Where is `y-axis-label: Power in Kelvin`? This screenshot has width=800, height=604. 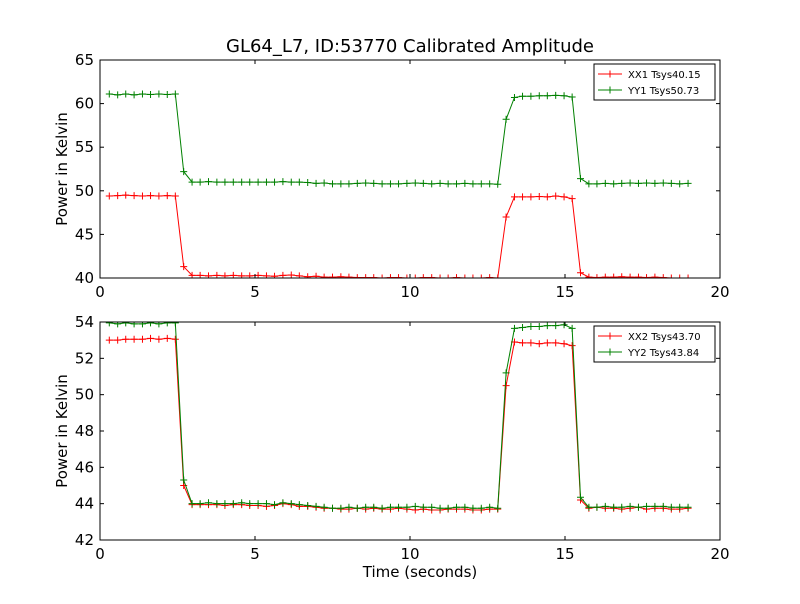
y-axis-label: Power in Kelvin is located at coordinates (62, 431).